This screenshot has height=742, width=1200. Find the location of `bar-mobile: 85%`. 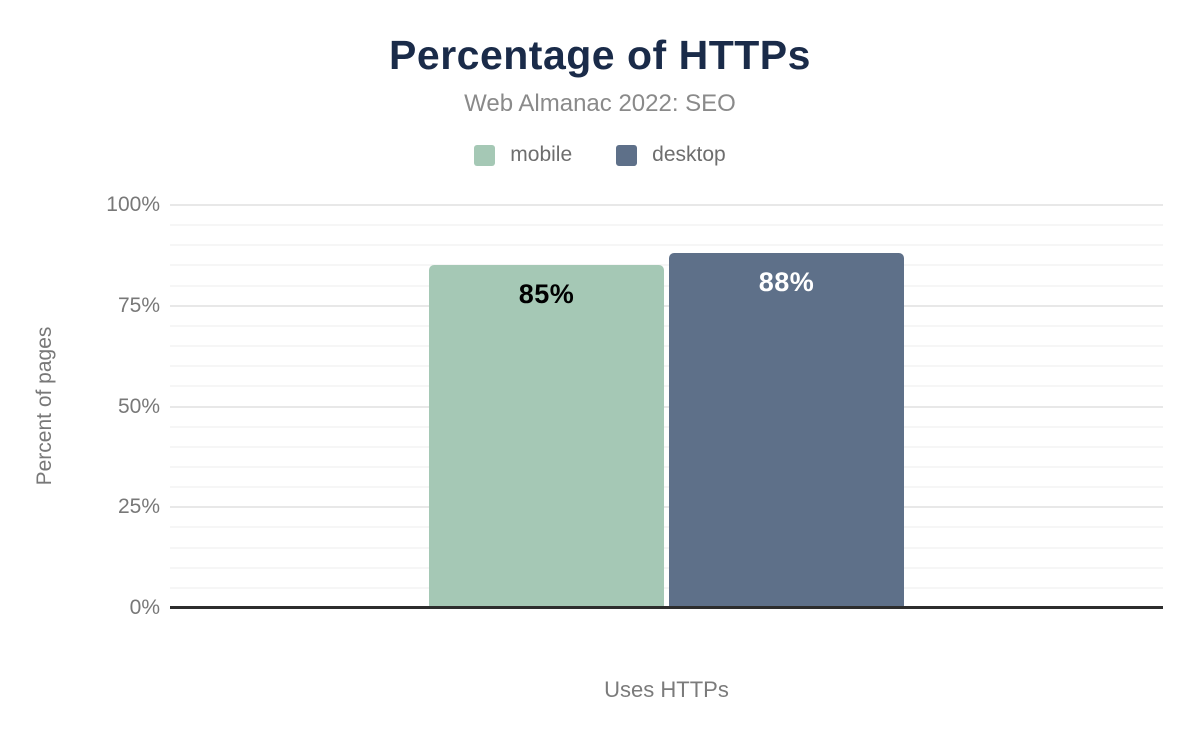

bar-mobile: 85% is located at coordinates (546, 436).